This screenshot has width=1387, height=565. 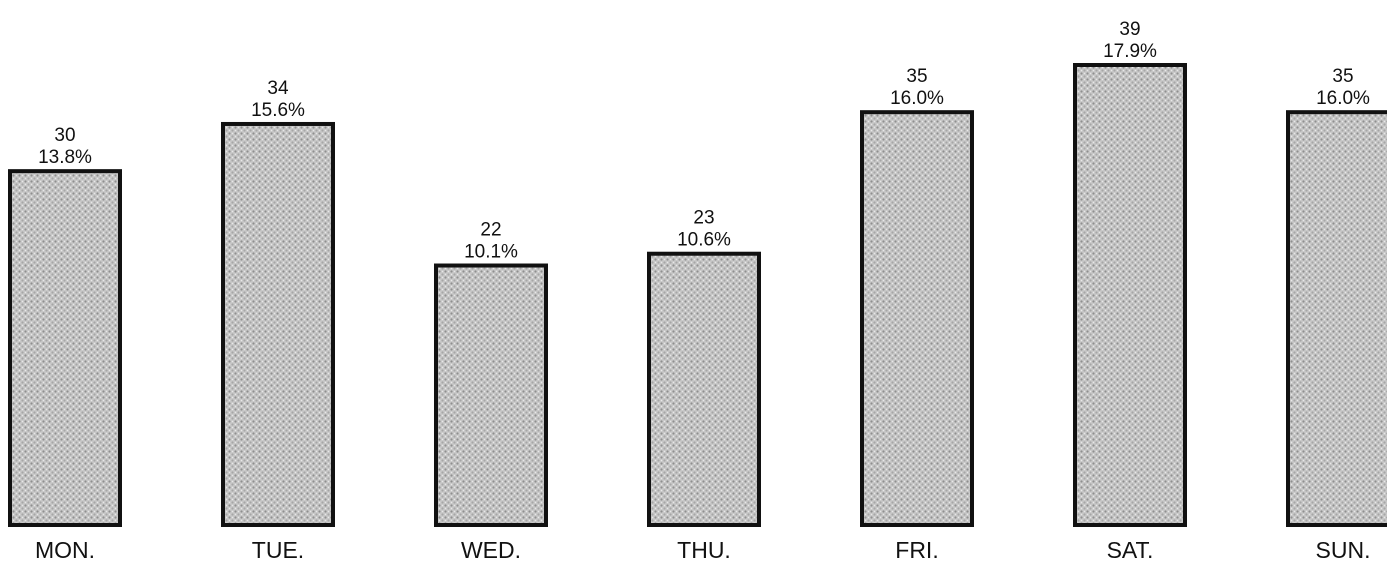 I want to click on category-label: SAT., so click(x=1130, y=550).